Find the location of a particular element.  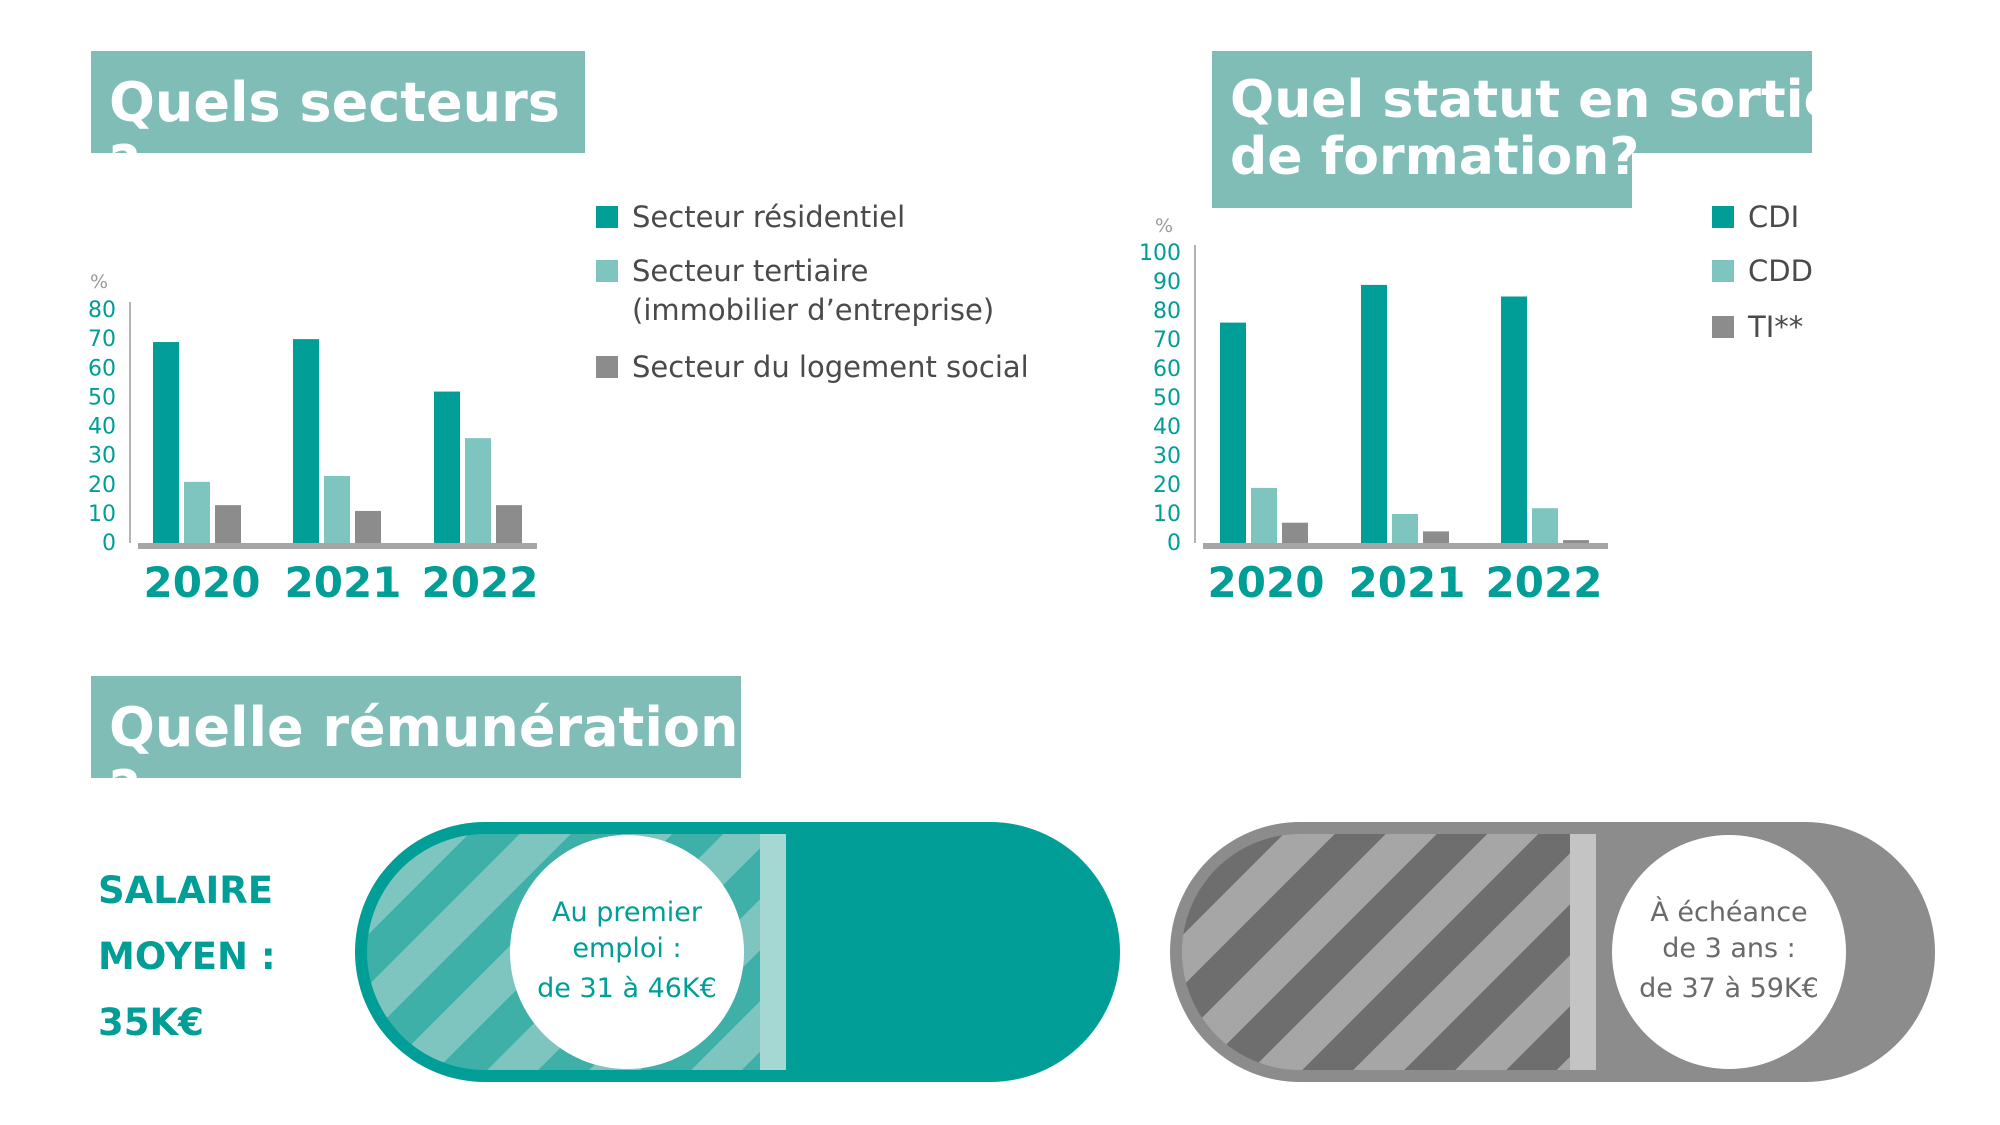

three-years-circle: À échéance de 3 ans : de 37 à 59K€ is located at coordinates (1729, 952).